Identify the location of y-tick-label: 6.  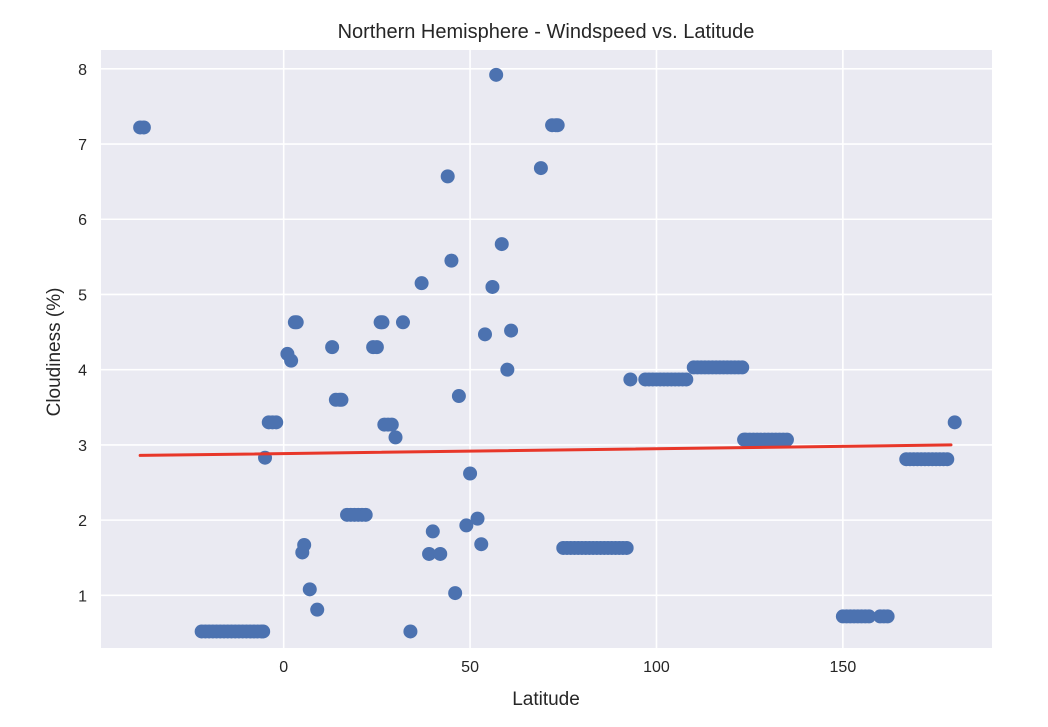
(82, 220).